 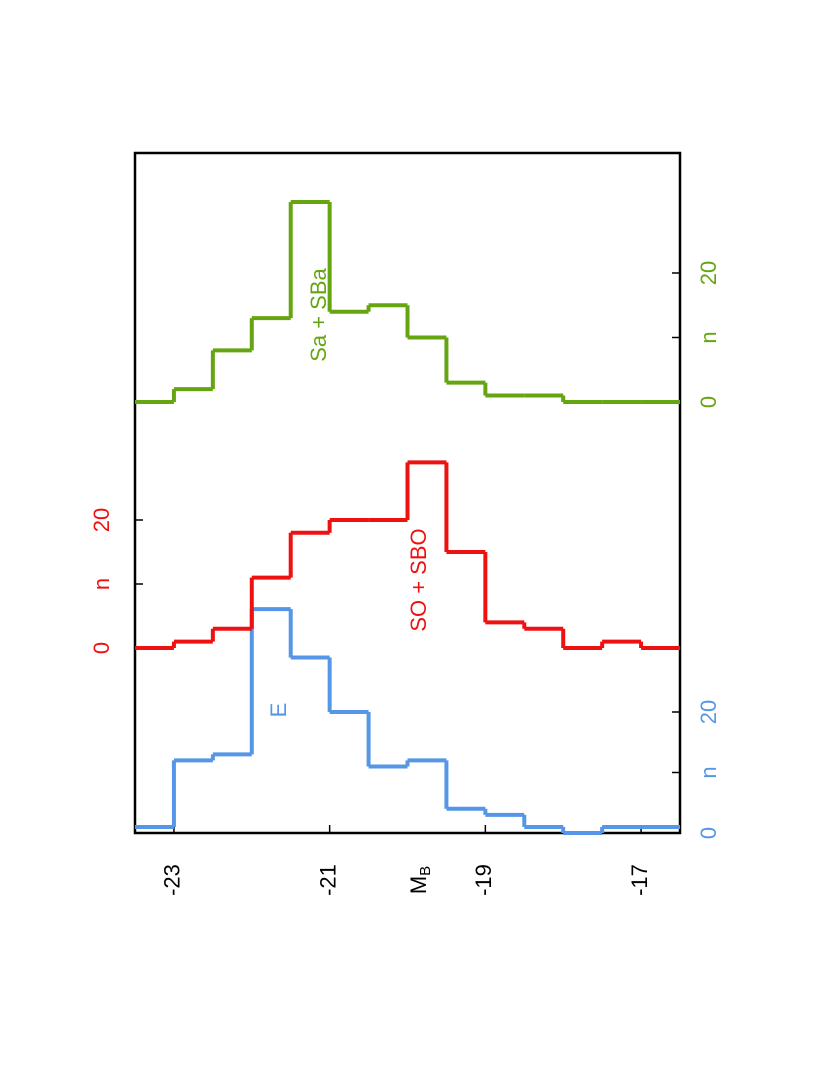 What do you see at coordinates (278, 710) in the screenshot?
I see `series-label: E` at bounding box center [278, 710].